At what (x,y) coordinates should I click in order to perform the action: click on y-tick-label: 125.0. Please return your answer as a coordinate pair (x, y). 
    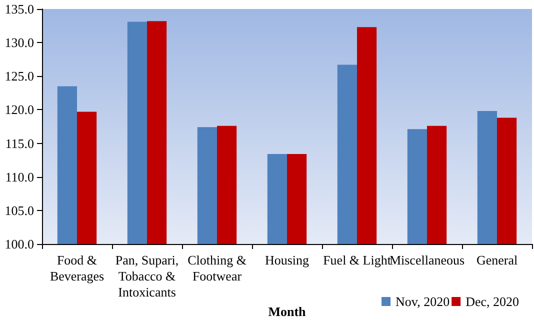
    Looking at the image, I should click on (19, 76).